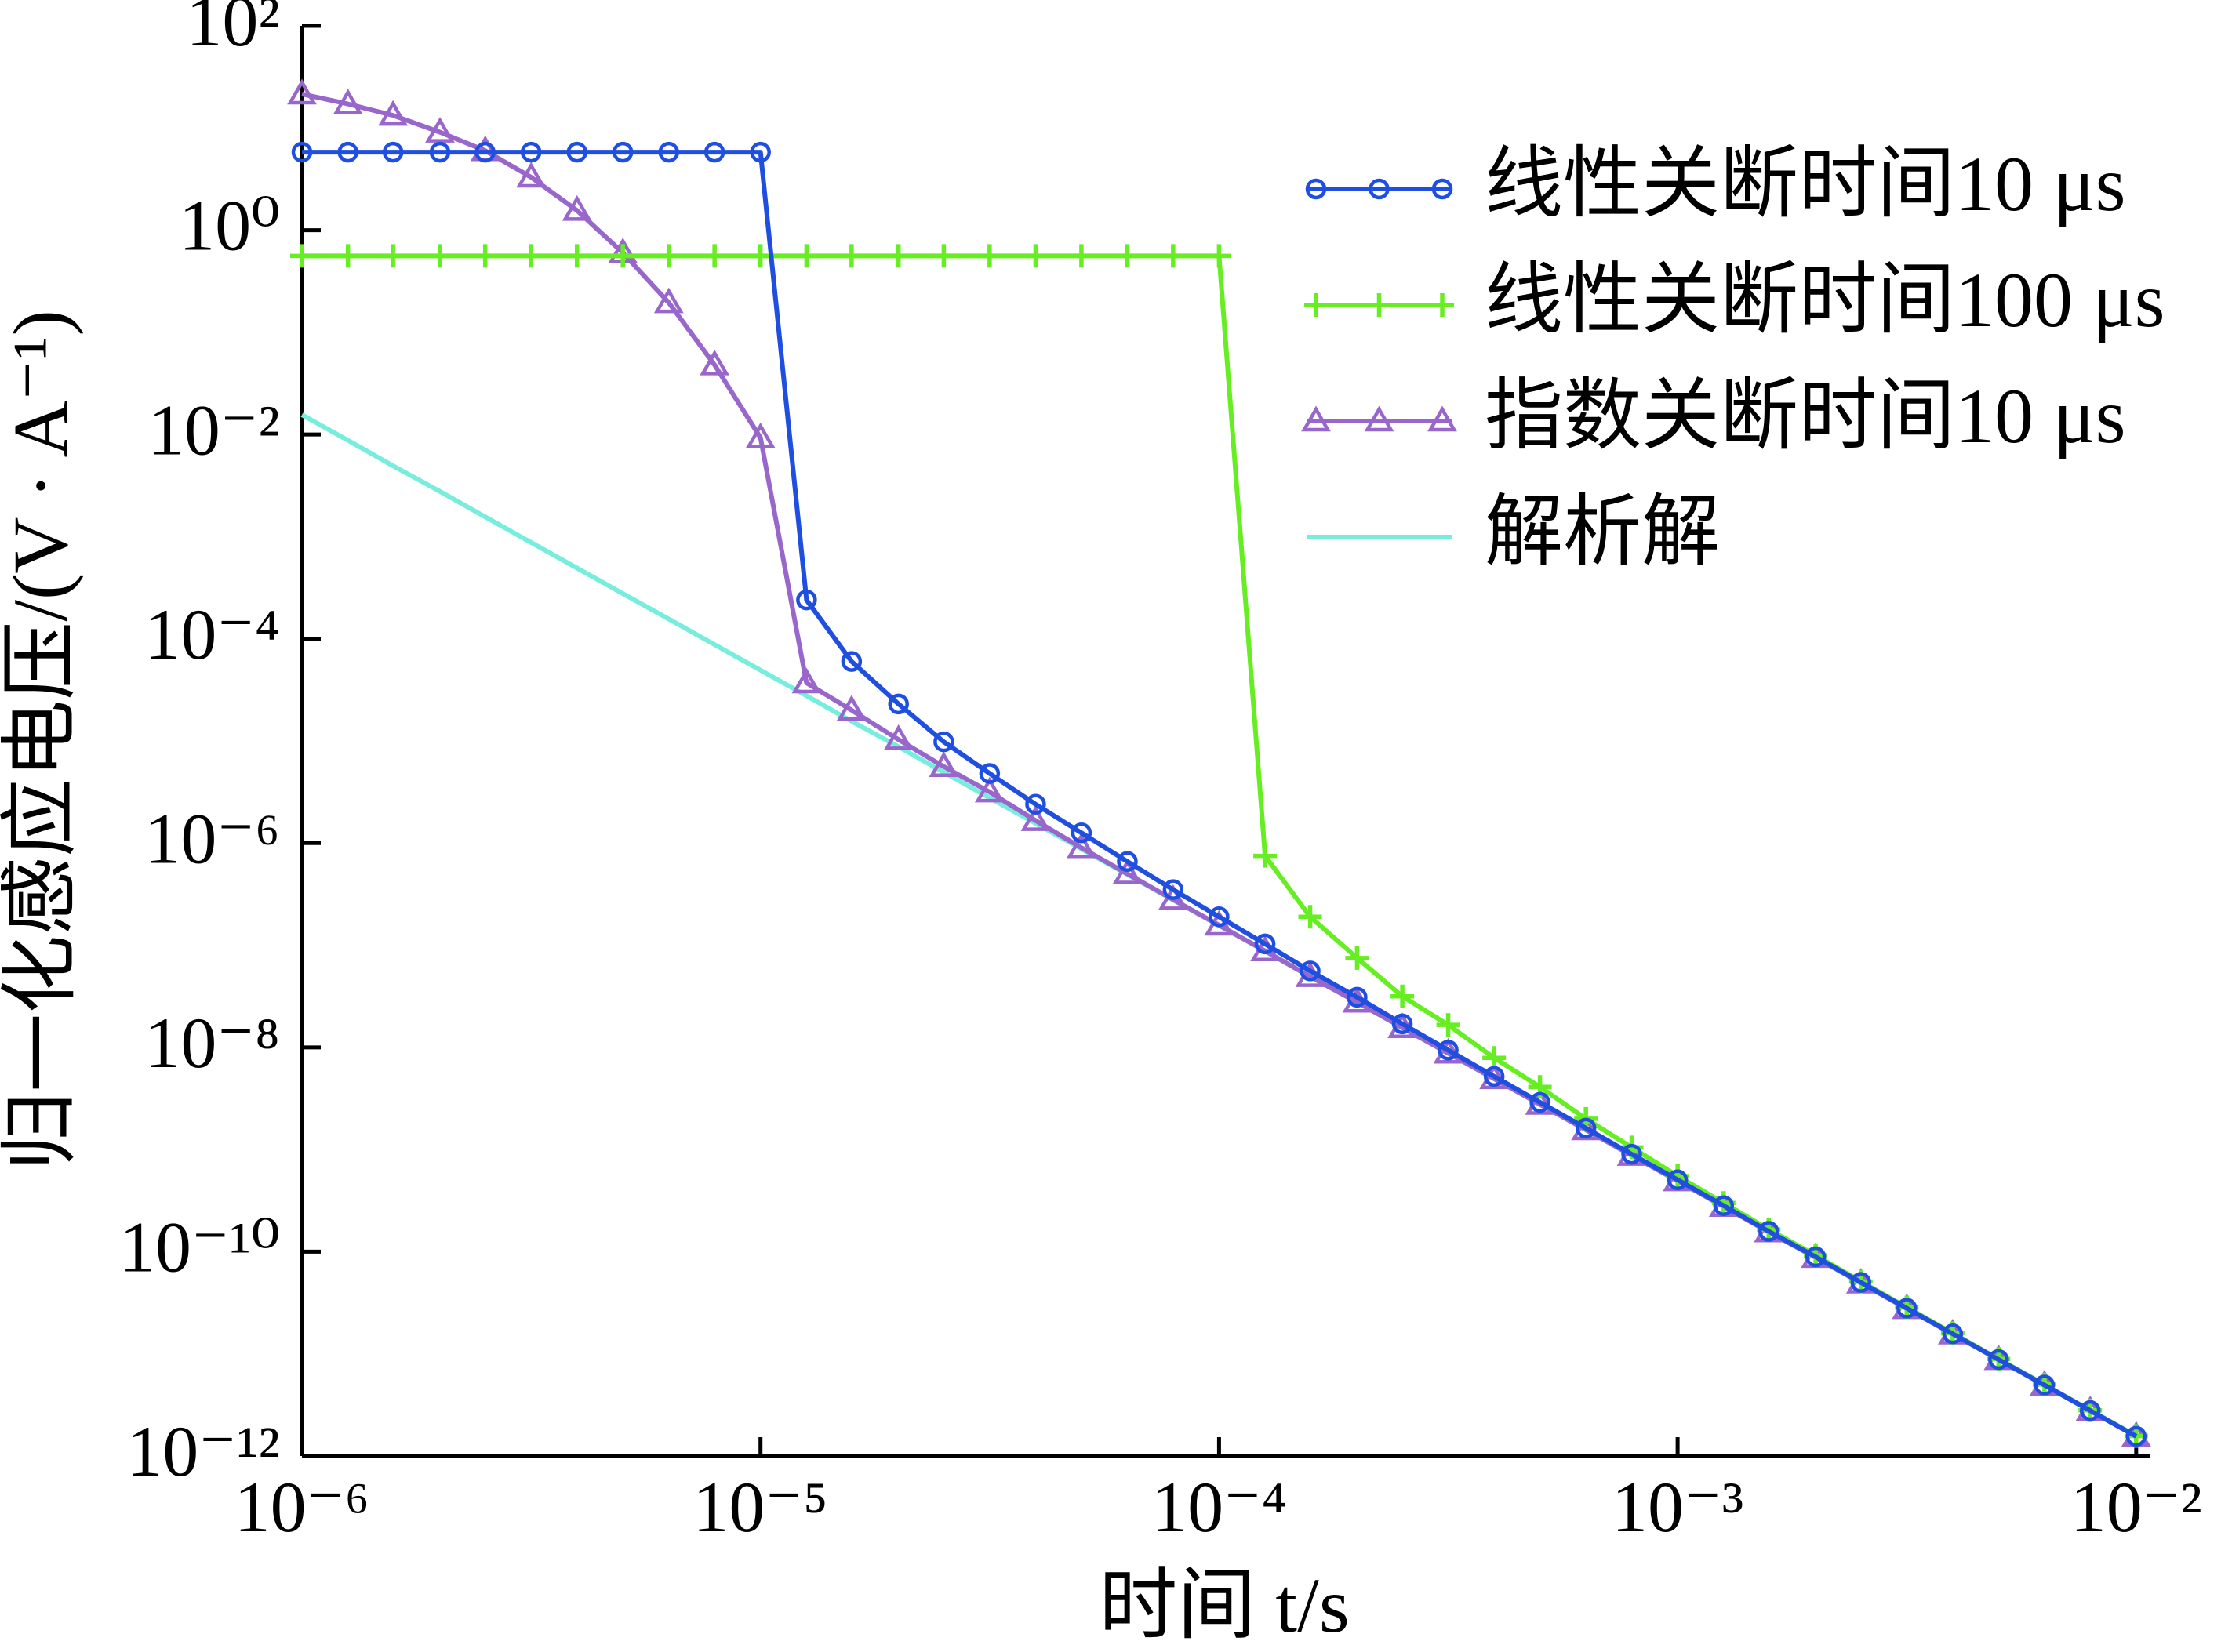 This screenshot has height=1652, width=2232. I want to click on y-tick-label: 10⁻¹², so click(203, 1451).